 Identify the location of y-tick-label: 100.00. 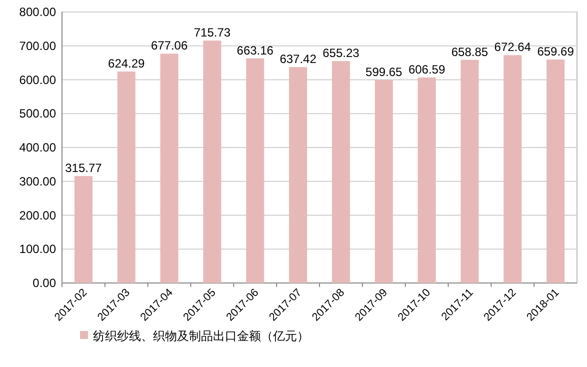
(37, 249).